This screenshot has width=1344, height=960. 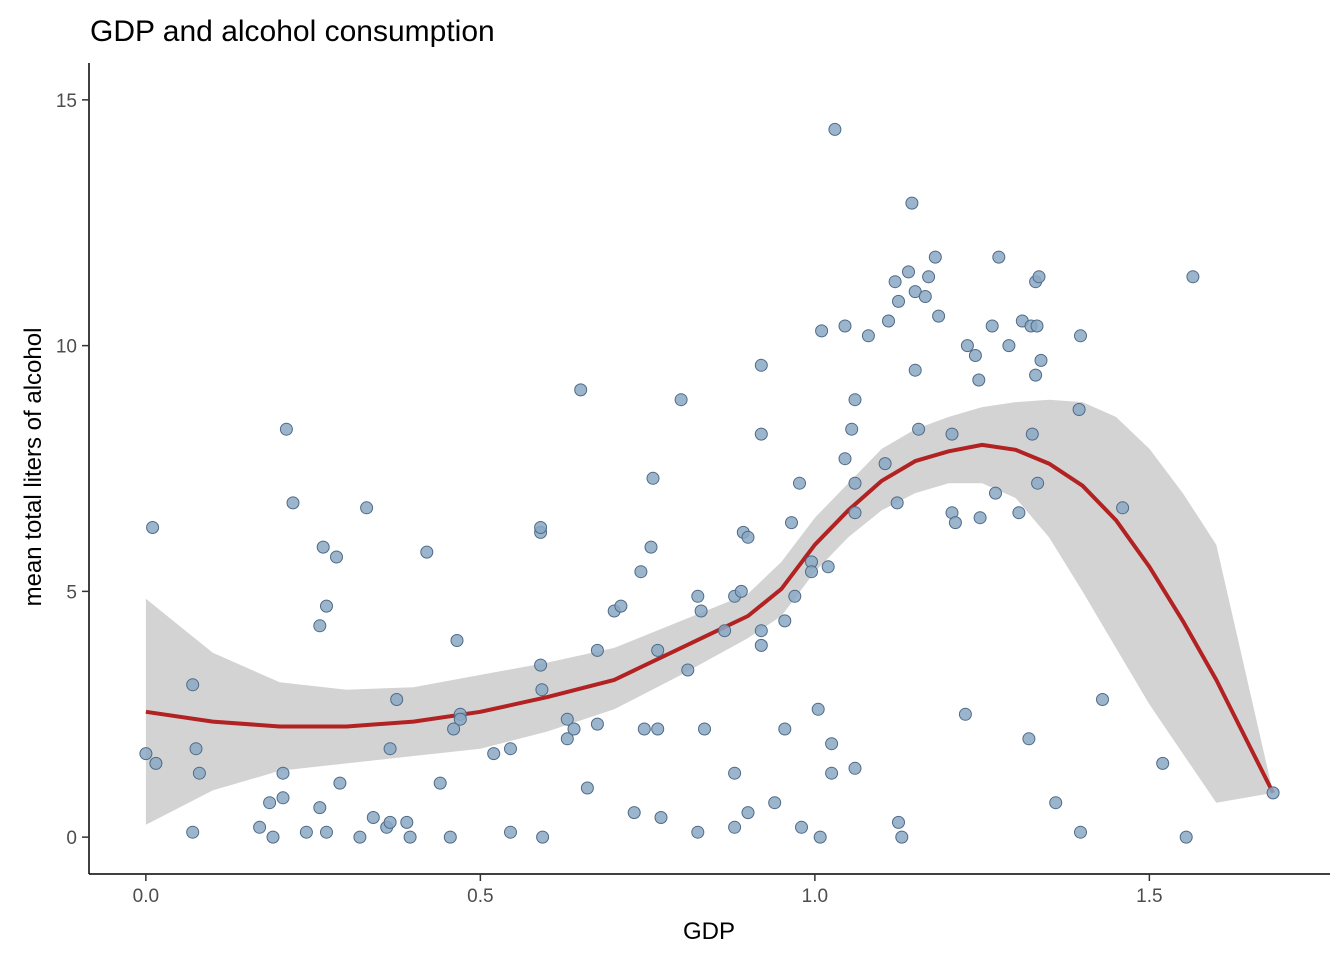 I want to click on x-tick-label: 1.0, so click(x=815, y=896).